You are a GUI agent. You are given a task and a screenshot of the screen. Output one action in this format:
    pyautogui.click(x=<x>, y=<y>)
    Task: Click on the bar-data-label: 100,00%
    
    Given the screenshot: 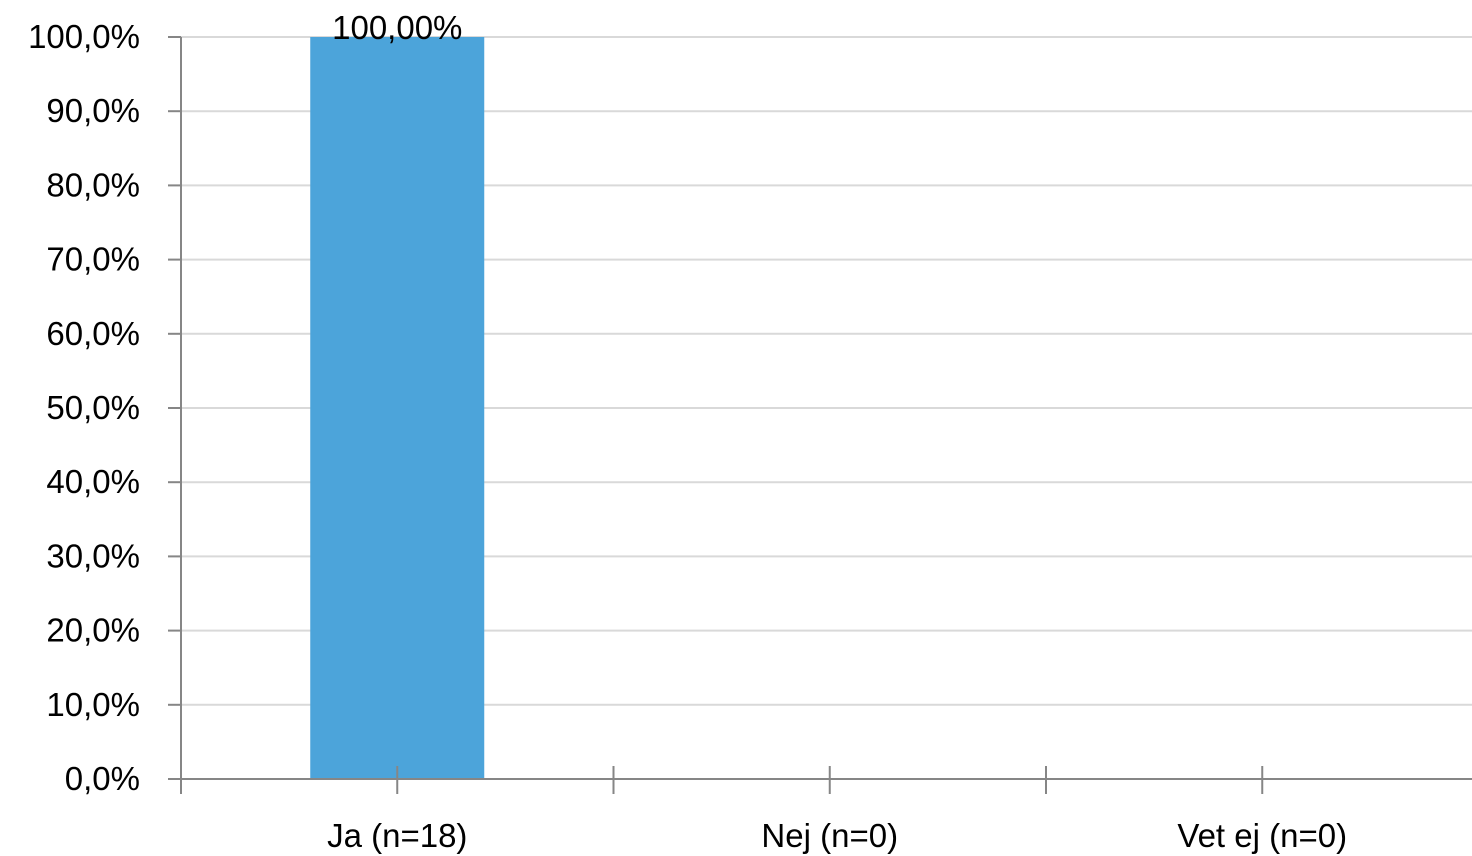 What is the action you would take?
    pyautogui.click(x=397, y=27)
    